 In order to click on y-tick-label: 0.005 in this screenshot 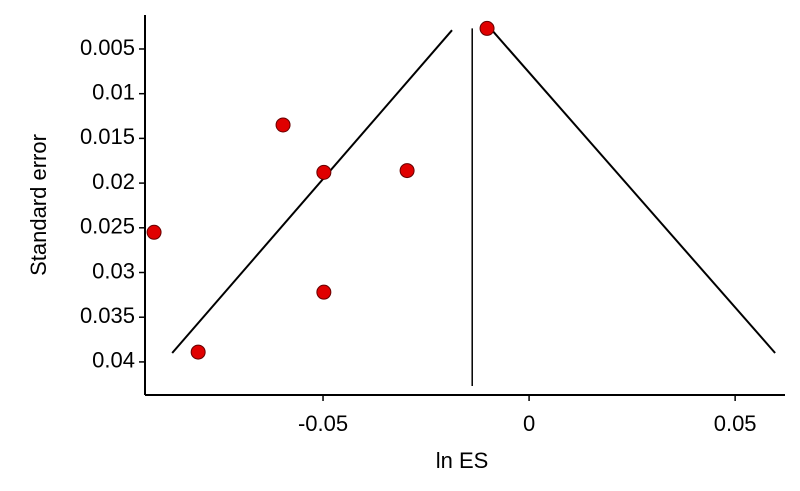, I will do `click(107, 47)`.